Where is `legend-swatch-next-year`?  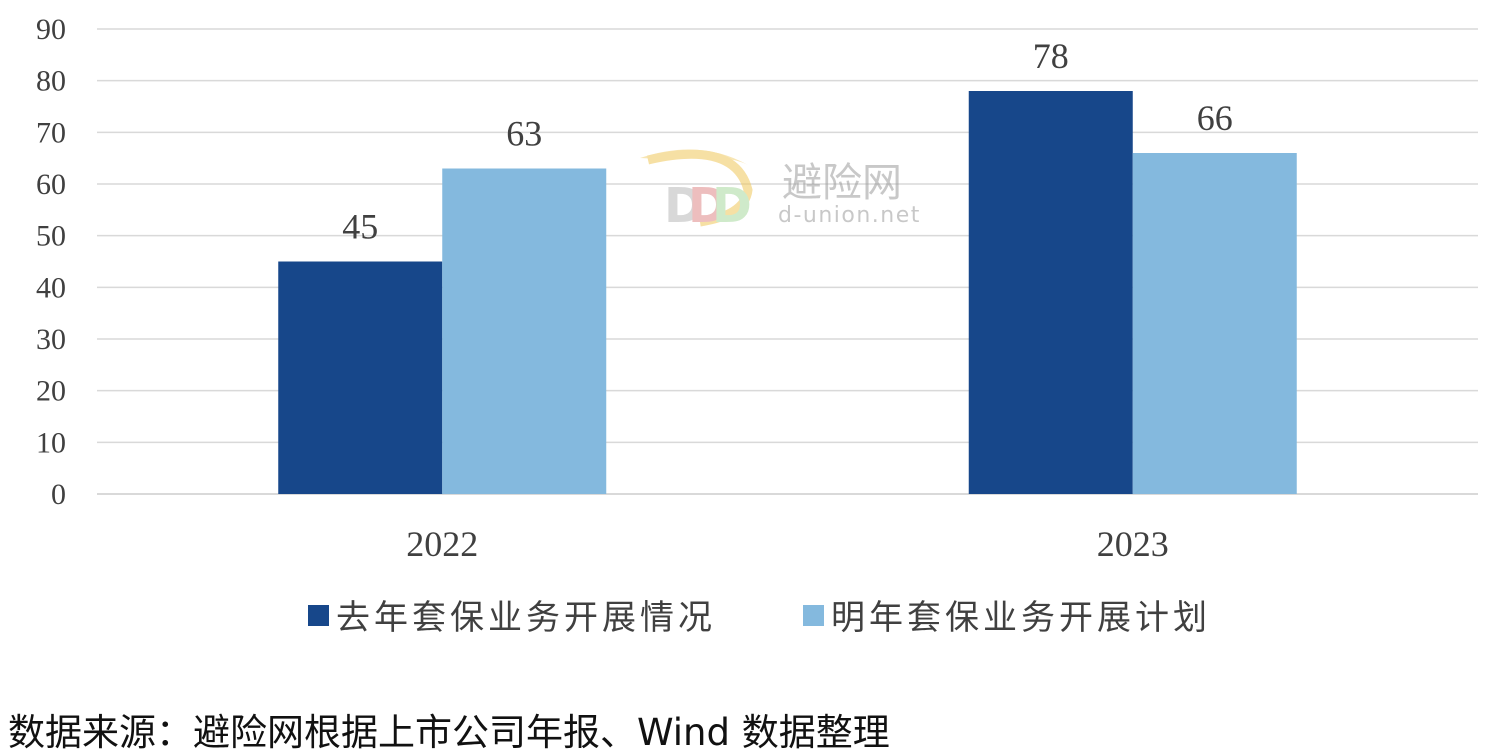 legend-swatch-next-year is located at coordinates (813, 615).